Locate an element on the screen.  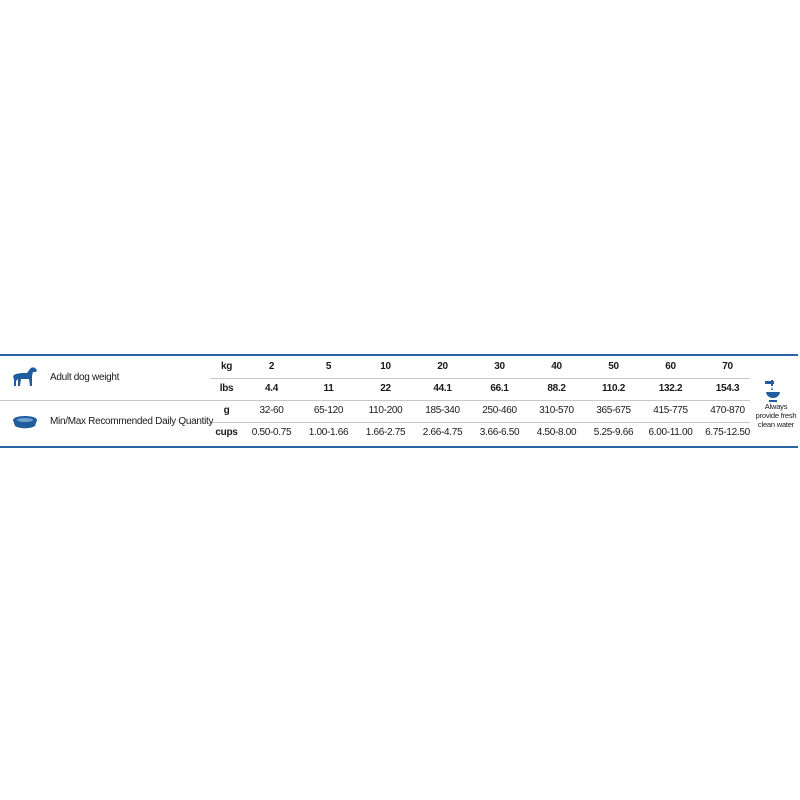
weight-label: Adult dog weight is located at coordinates (85, 377).